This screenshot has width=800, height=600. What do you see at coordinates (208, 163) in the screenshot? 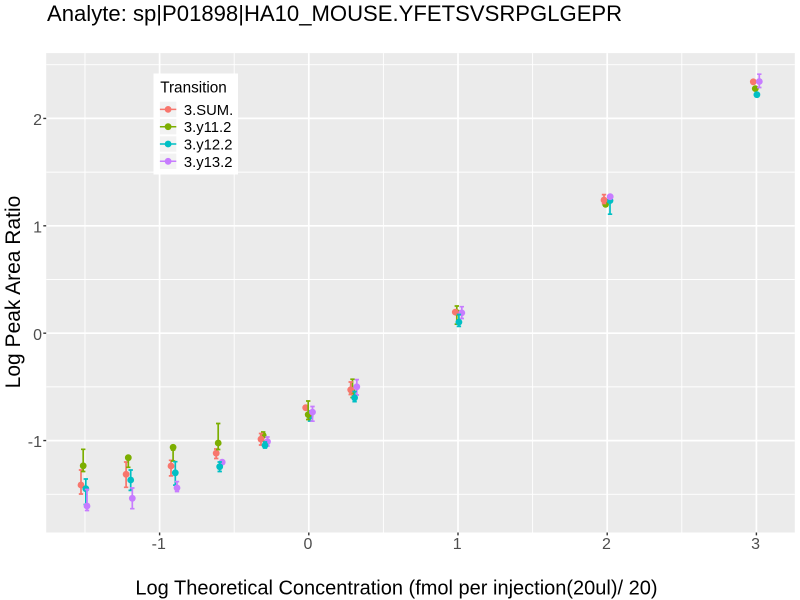
I see `svg-text: 3.y13.2` at bounding box center [208, 163].